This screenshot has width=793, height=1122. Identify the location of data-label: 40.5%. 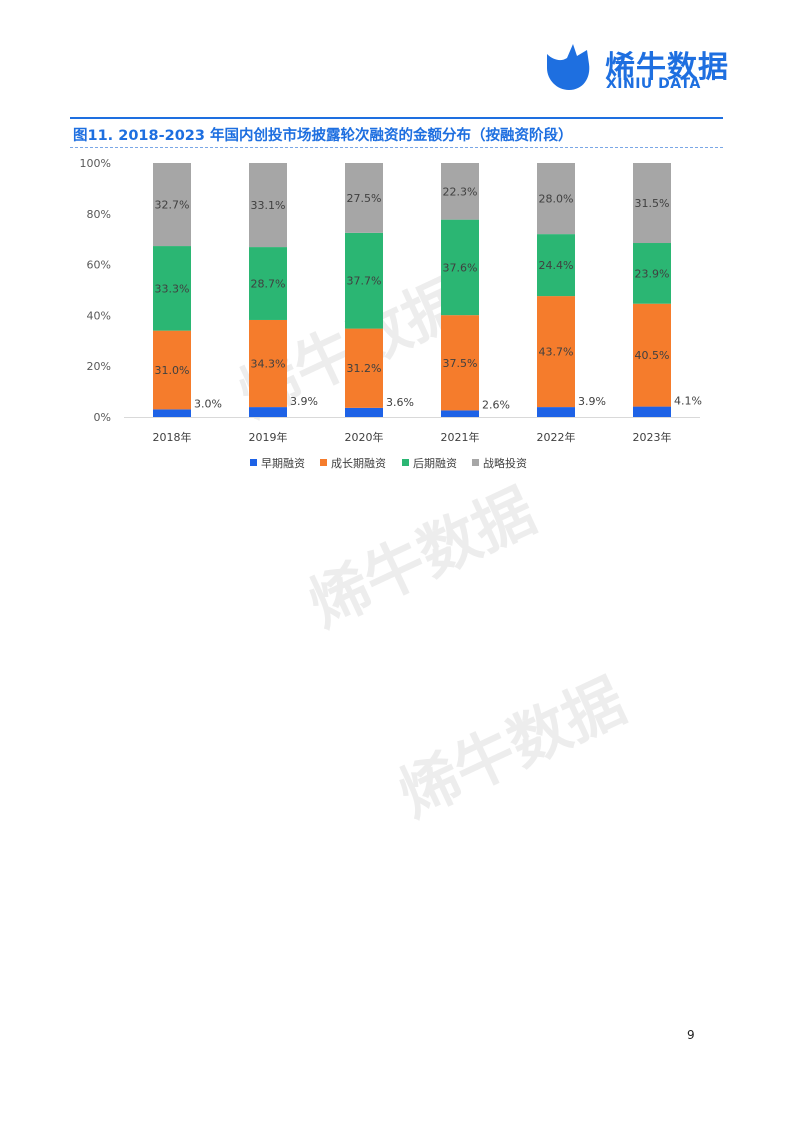
(652, 355).